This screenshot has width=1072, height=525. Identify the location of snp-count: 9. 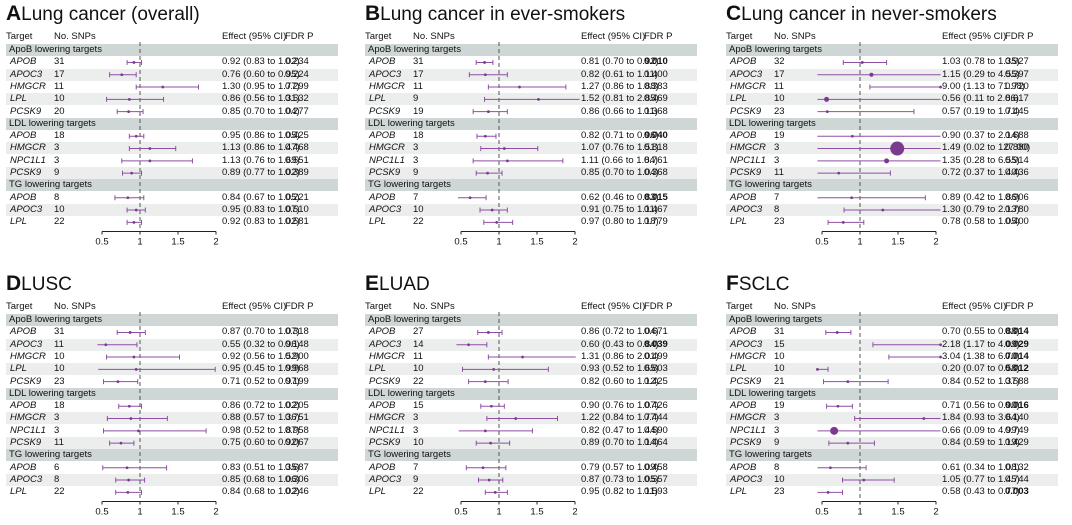
(416, 172).